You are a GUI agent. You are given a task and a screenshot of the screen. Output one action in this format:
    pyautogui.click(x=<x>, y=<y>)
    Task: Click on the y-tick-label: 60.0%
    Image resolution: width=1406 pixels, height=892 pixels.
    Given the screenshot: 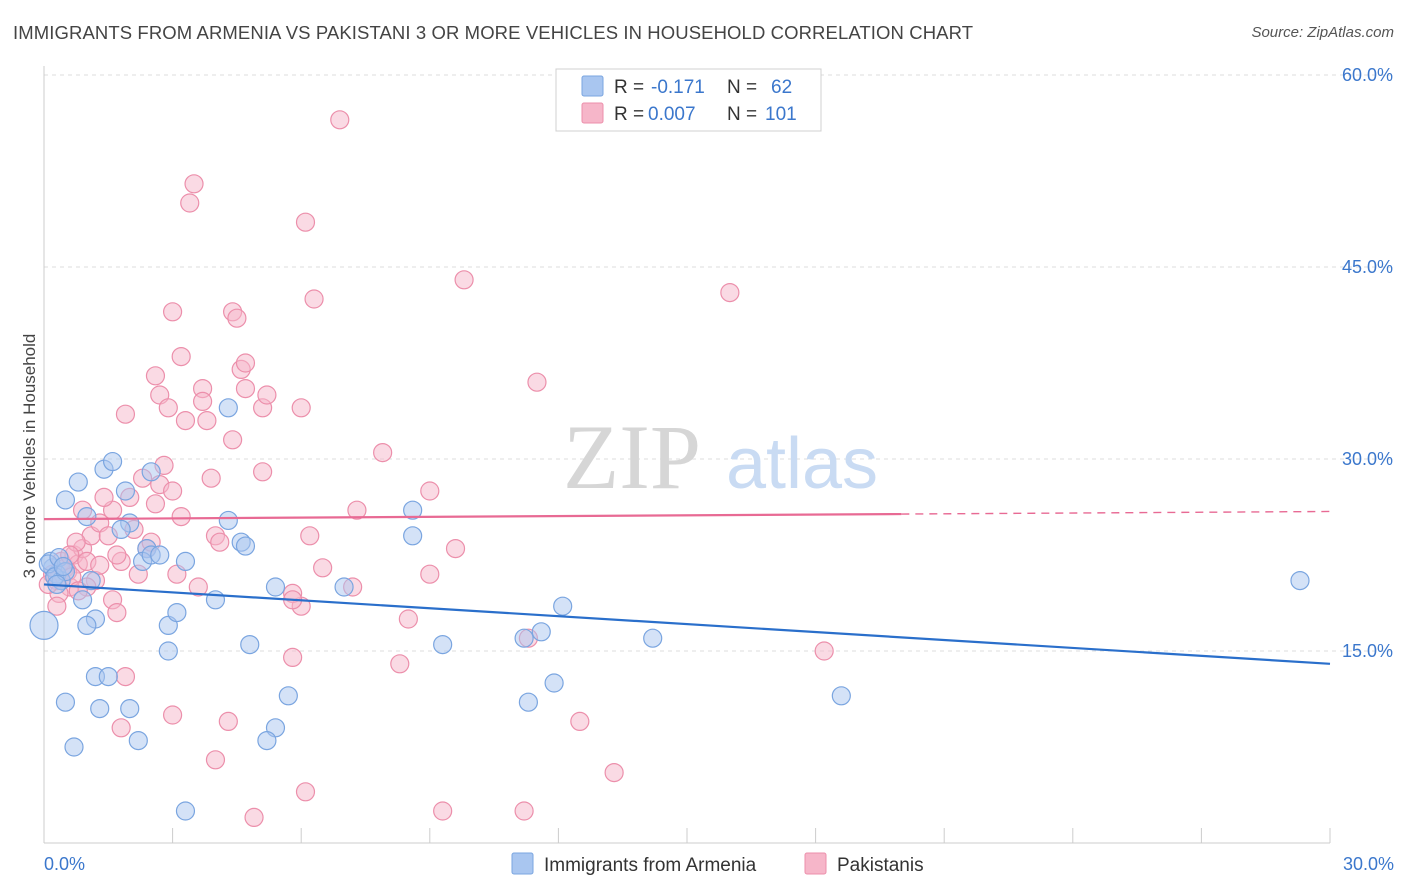 What is the action you would take?
    pyautogui.click(x=1367, y=75)
    